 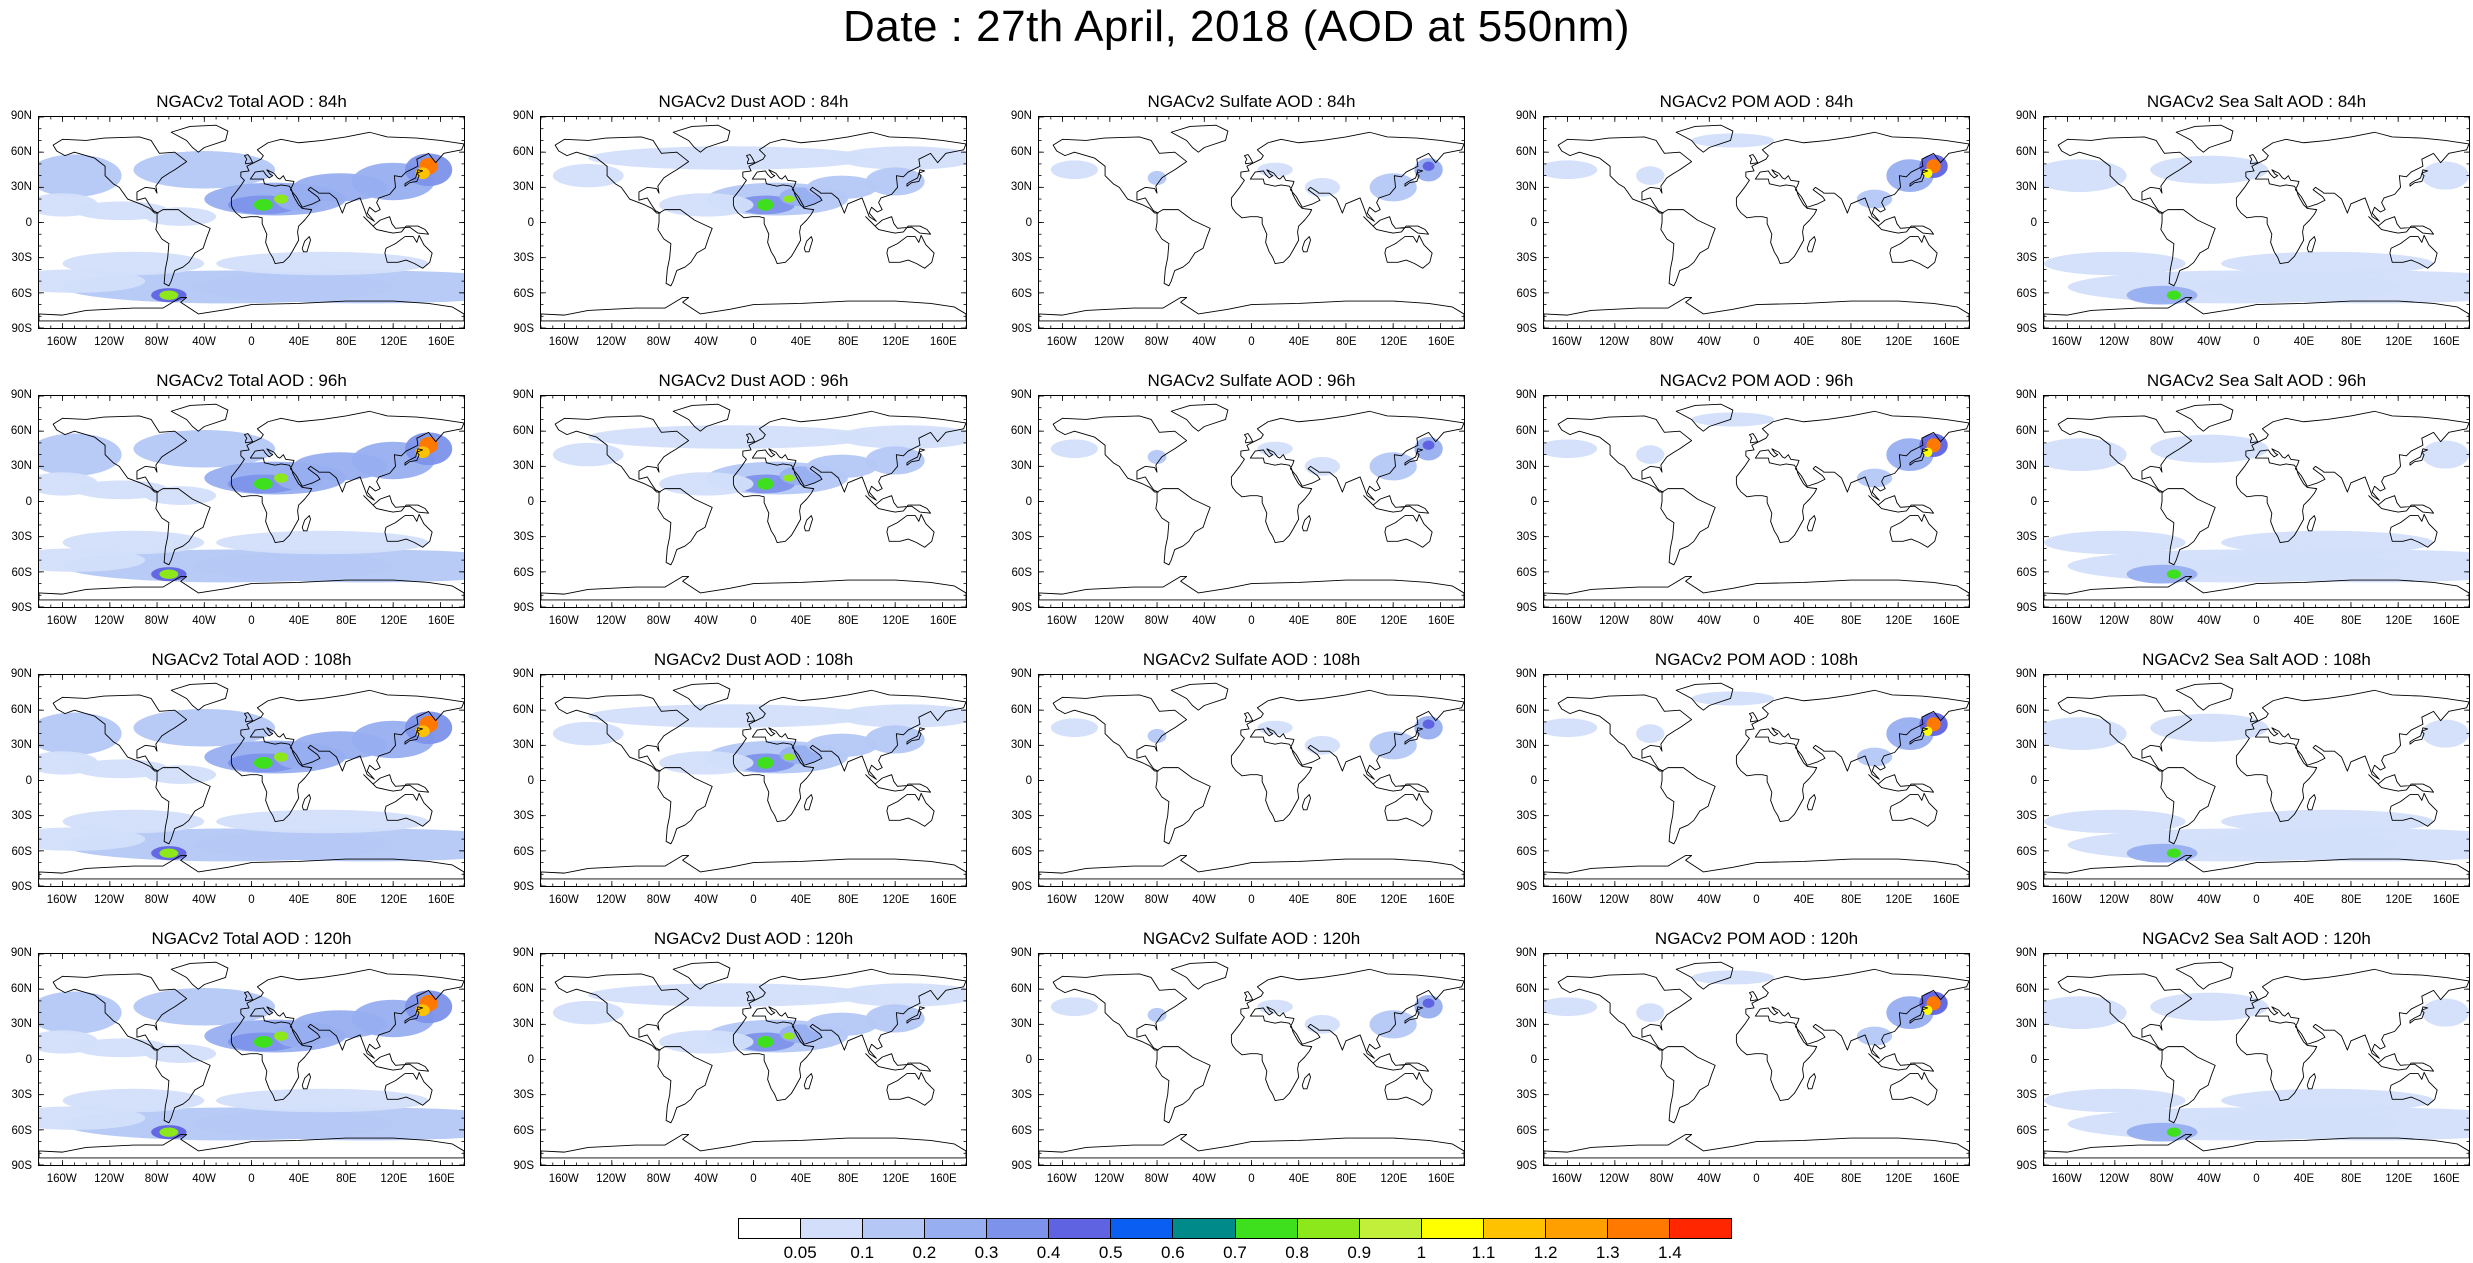 I want to click on lat-tick-label: 30N, so click(x=1526, y=187).